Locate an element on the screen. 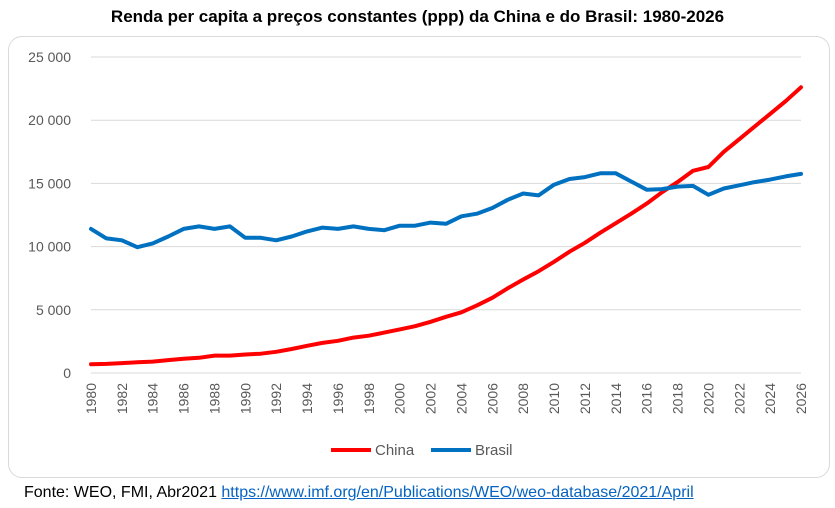 The width and height of the screenshot is (835, 508). source-prefix: Fonte: WEO, FMI, Abr2021 is located at coordinates (123, 492).